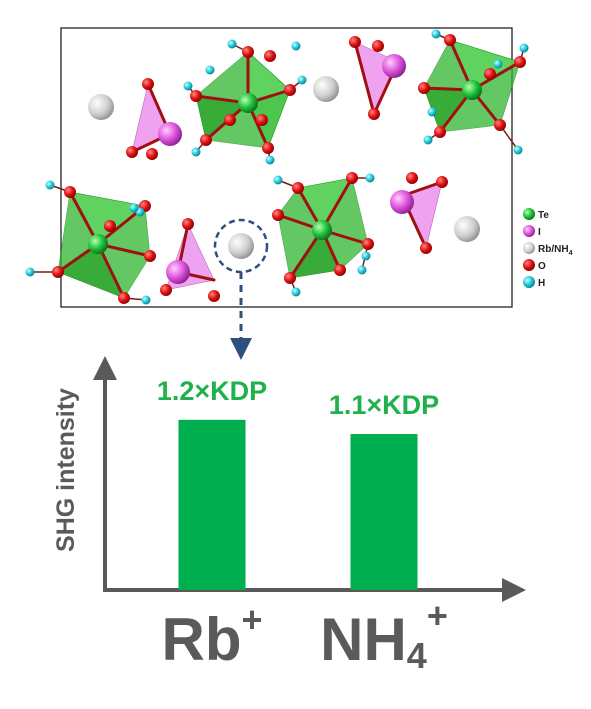  Describe the element at coordinates (536, 214) in the screenshot. I see `legend-item: Te` at that location.